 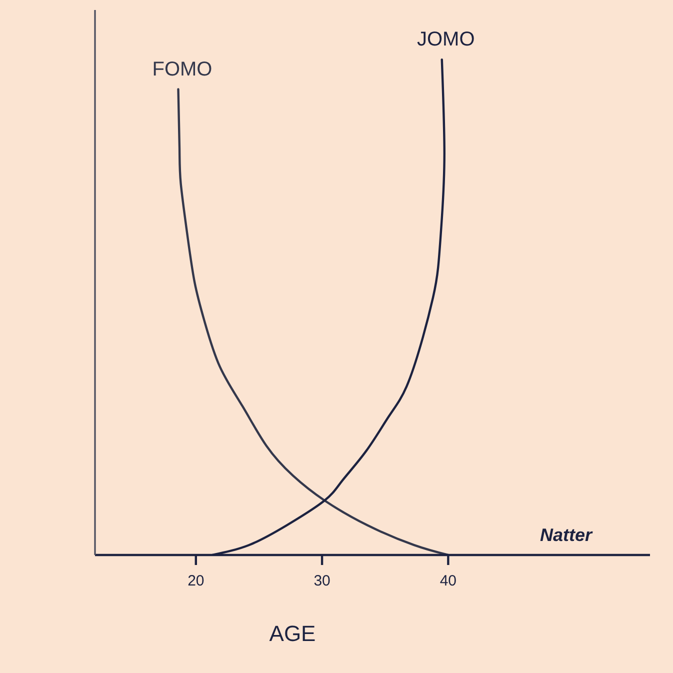 What do you see at coordinates (445, 39) in the screenshot?
I see `series-label: JOMO` at bounding box center [445, 39].